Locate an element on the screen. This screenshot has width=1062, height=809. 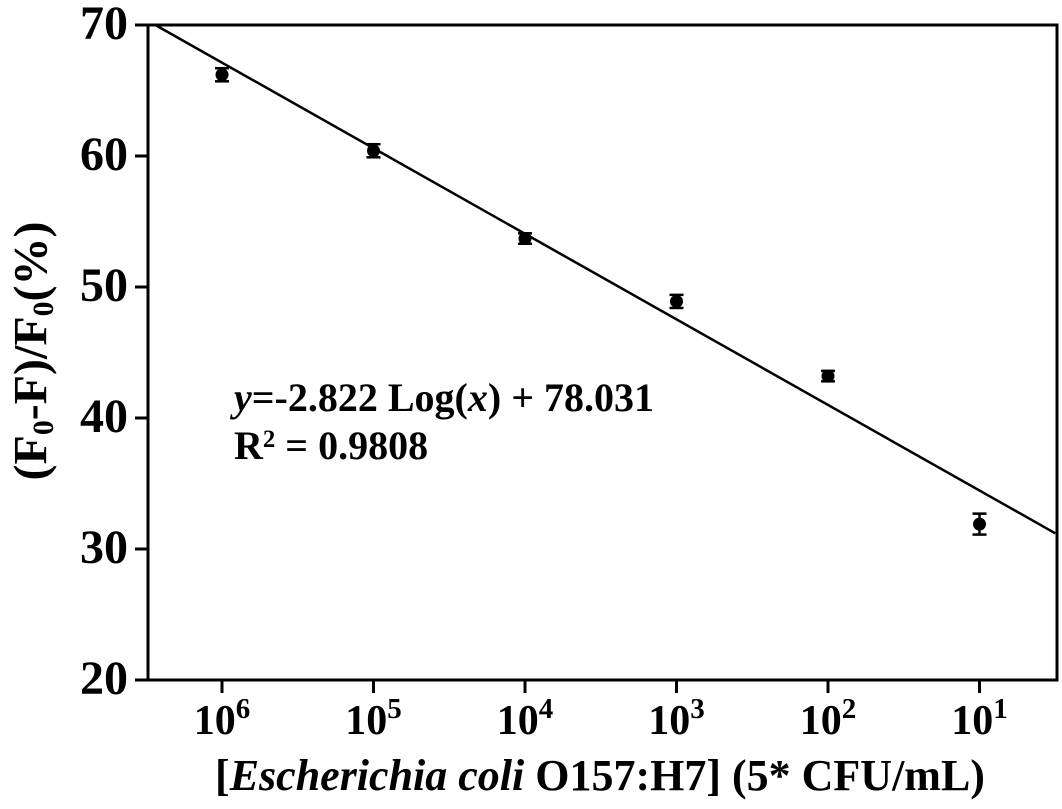
y-axis-title: (F0-F)/F0(%) is located at coordinates (32, 351).